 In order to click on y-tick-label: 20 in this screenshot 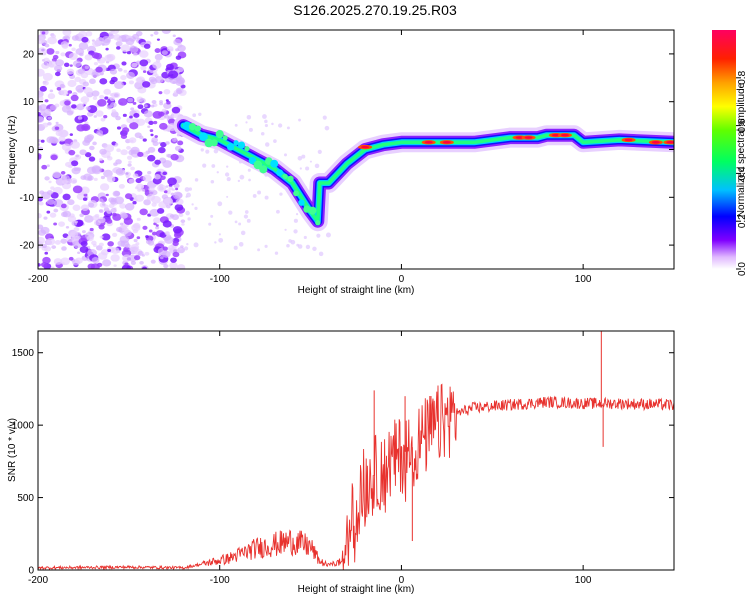, I will do `click(29, 54)`.